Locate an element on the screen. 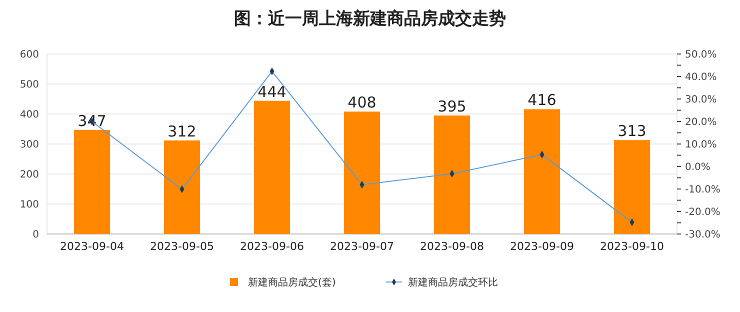 Image resolution: width=740 pixels, height=312 pixels. y2-tick-label: -10.0% is located at coordinates (702, 190).